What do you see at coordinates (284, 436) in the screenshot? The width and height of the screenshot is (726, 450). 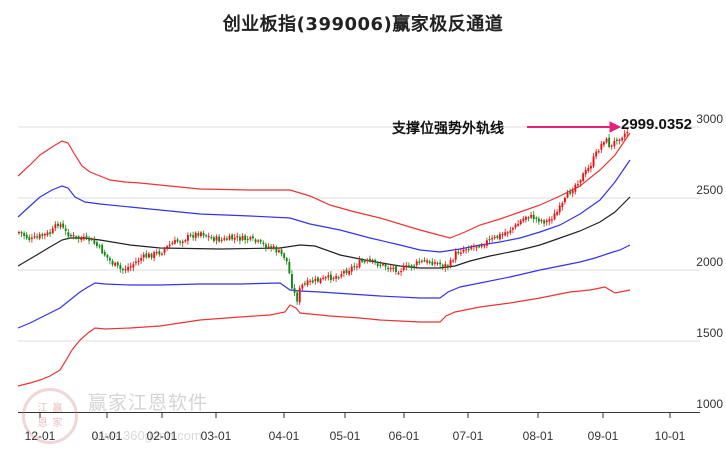 I see `x-tick-label: 04-01` at bounding box center [284, 436].